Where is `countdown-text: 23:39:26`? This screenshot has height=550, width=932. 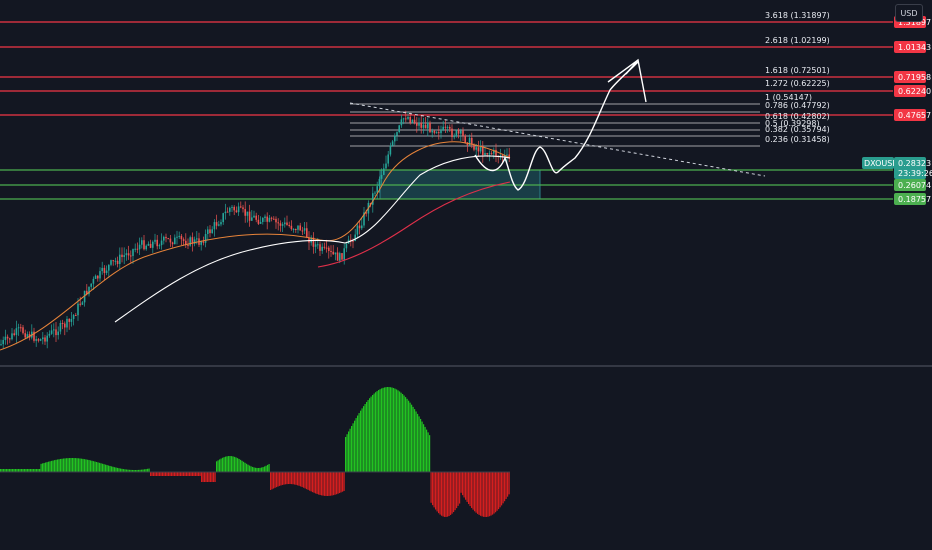
countdown-text: 23:39:26 is located at coordinates (915, 173).